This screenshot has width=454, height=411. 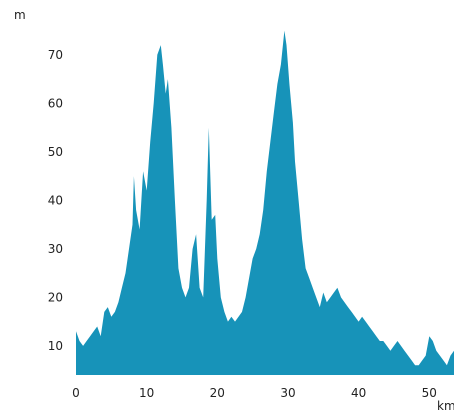 I want to click on y-tick-label: 60, so click(x=55, y=103).